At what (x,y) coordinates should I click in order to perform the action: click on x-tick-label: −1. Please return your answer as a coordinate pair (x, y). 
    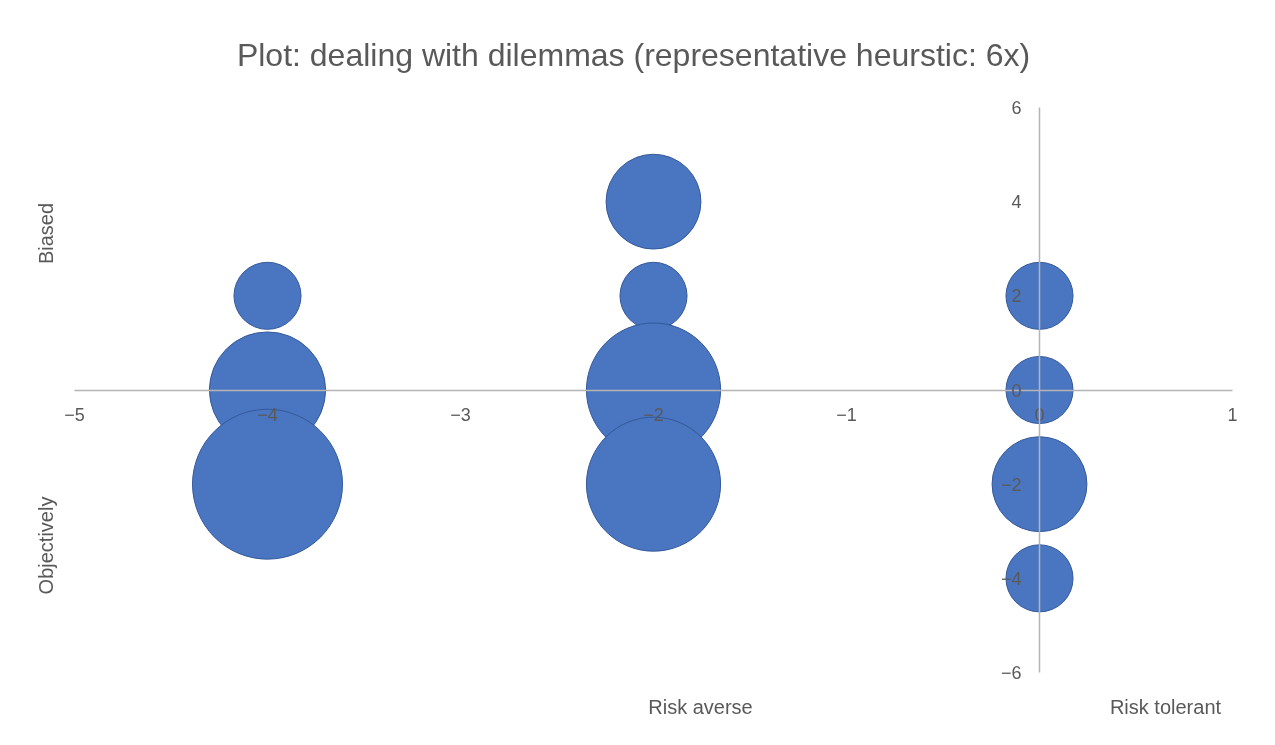
    Looking at the image, I should click on (846, 415).